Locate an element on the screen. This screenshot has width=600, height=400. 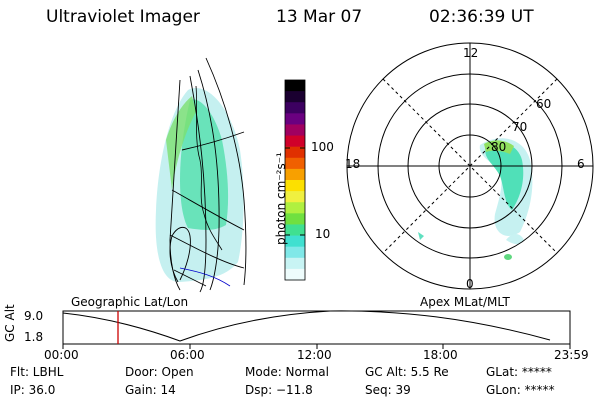
time-tick-0600: 06:00 is located at coordinates (187, 355).